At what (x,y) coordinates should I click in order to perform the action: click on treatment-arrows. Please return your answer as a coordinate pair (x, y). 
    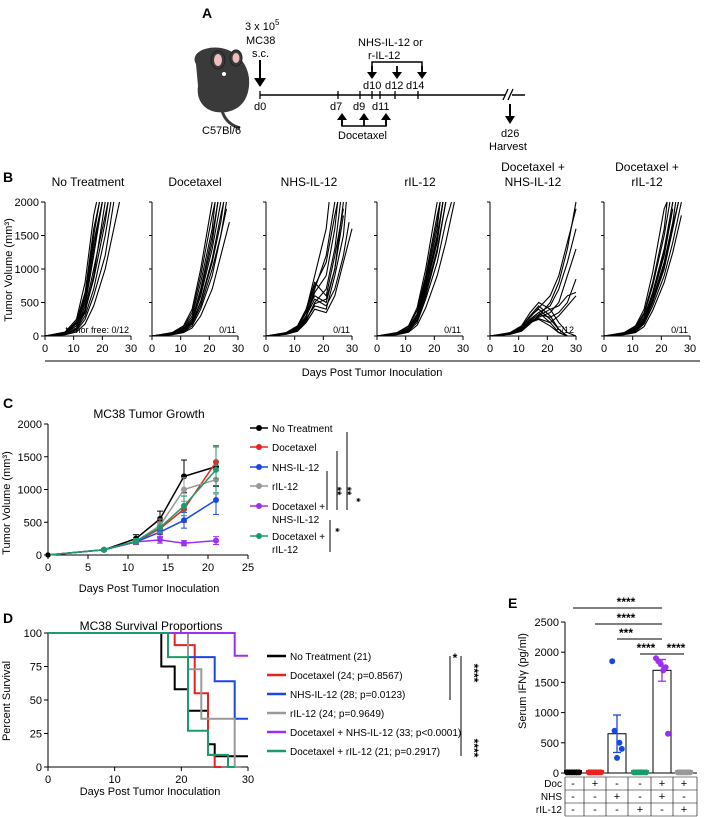
    Looking at the image, I should click on (397, 72).